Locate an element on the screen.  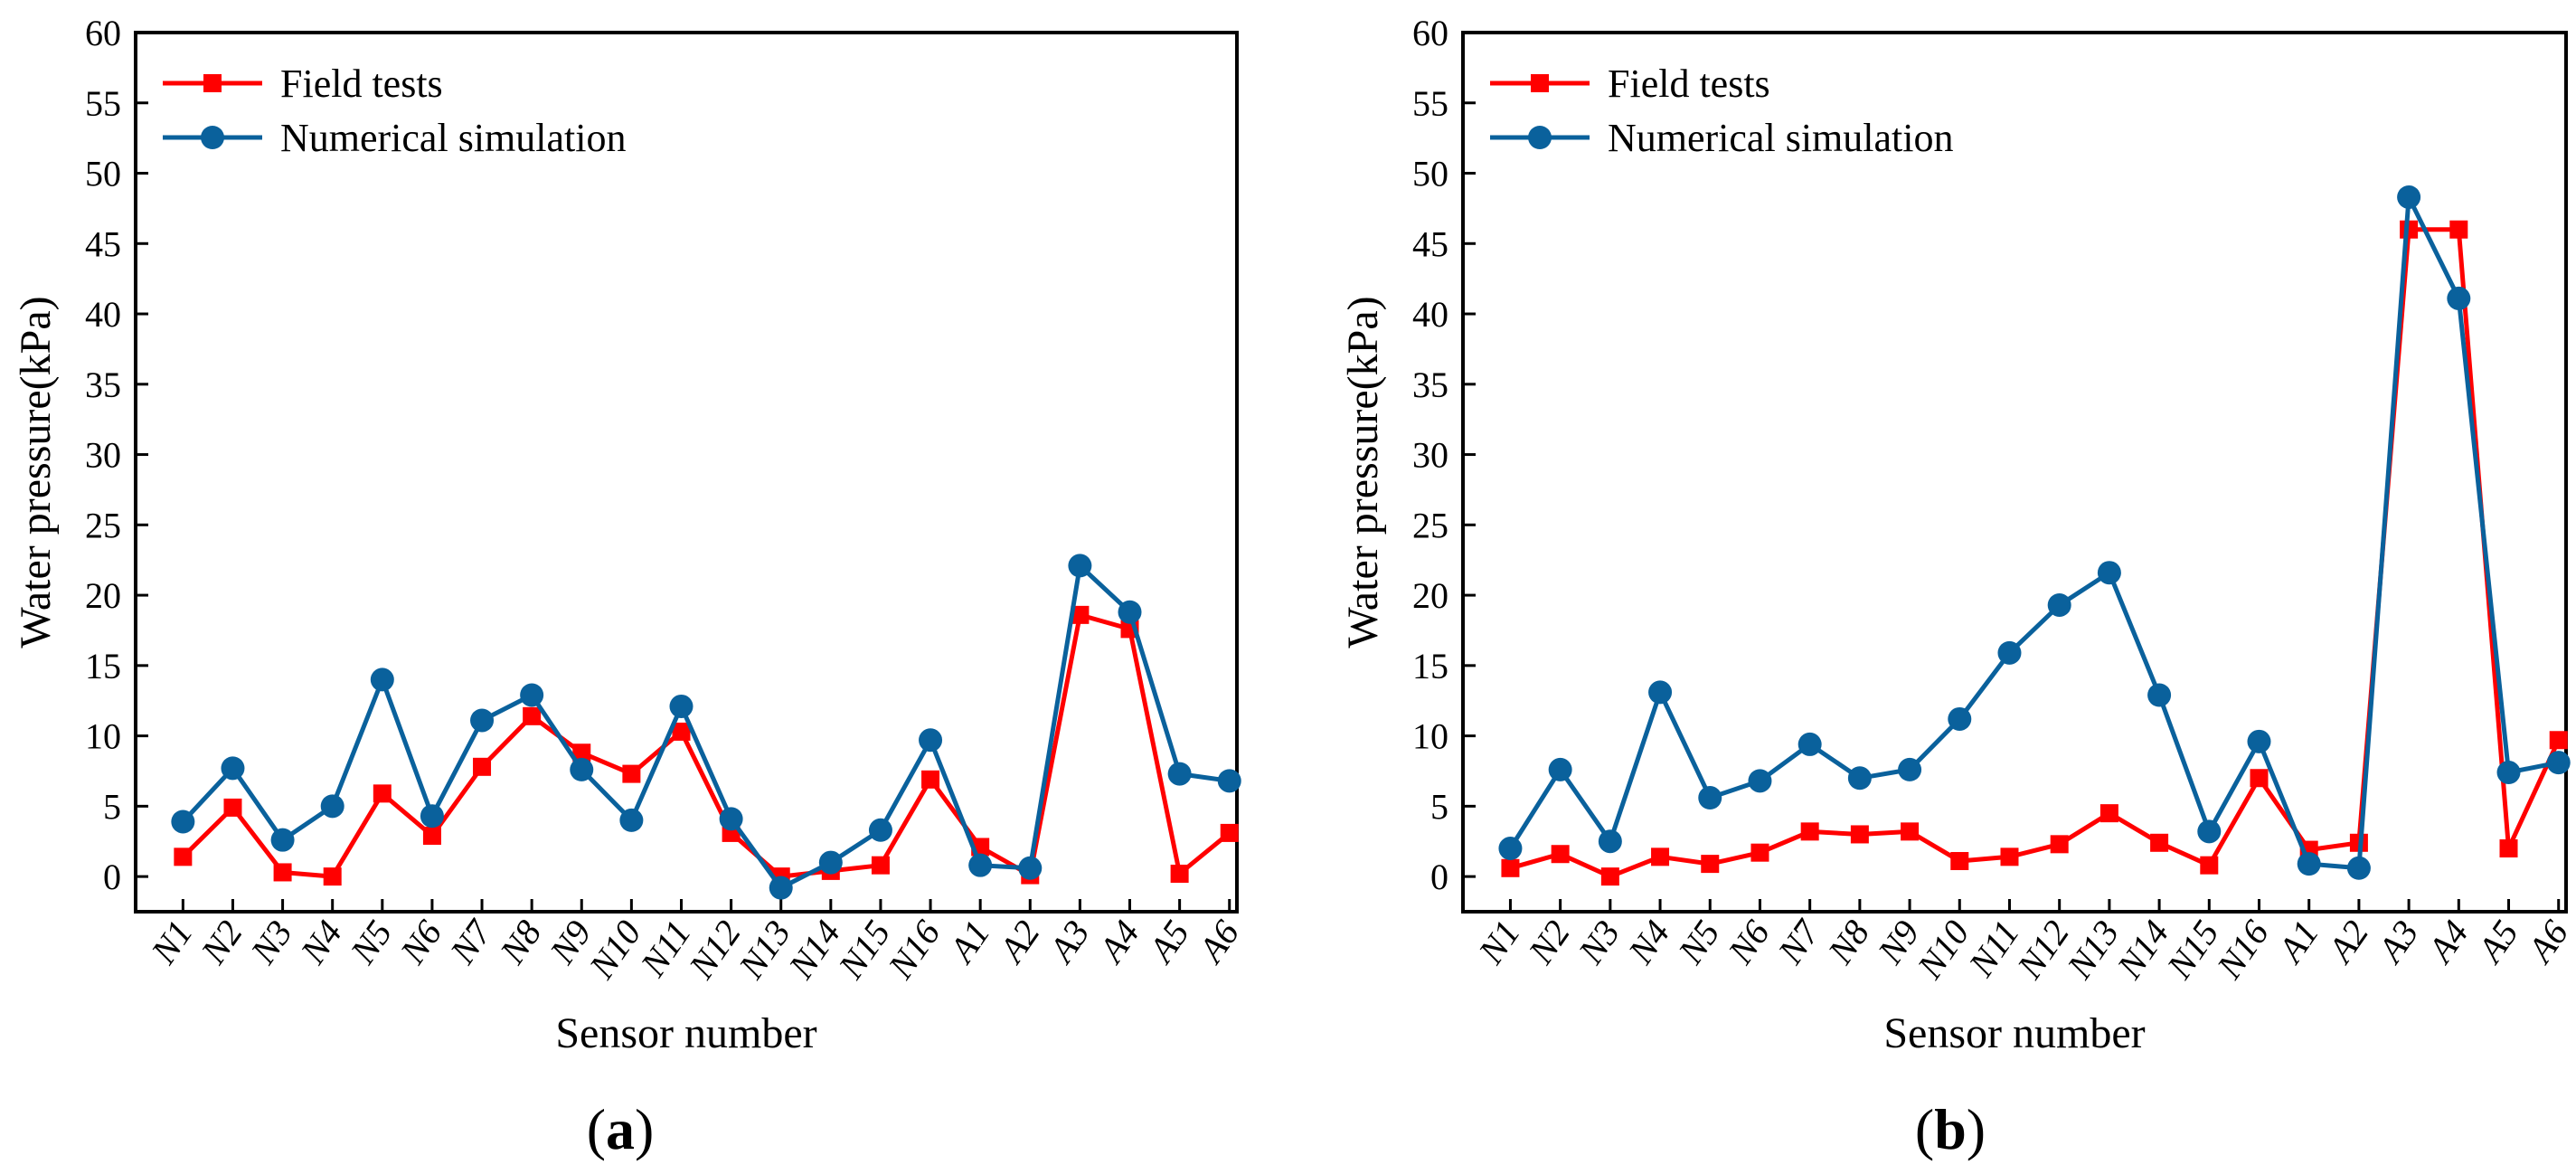
x-tick-label: N13 is located at coordinates (2093, 950).